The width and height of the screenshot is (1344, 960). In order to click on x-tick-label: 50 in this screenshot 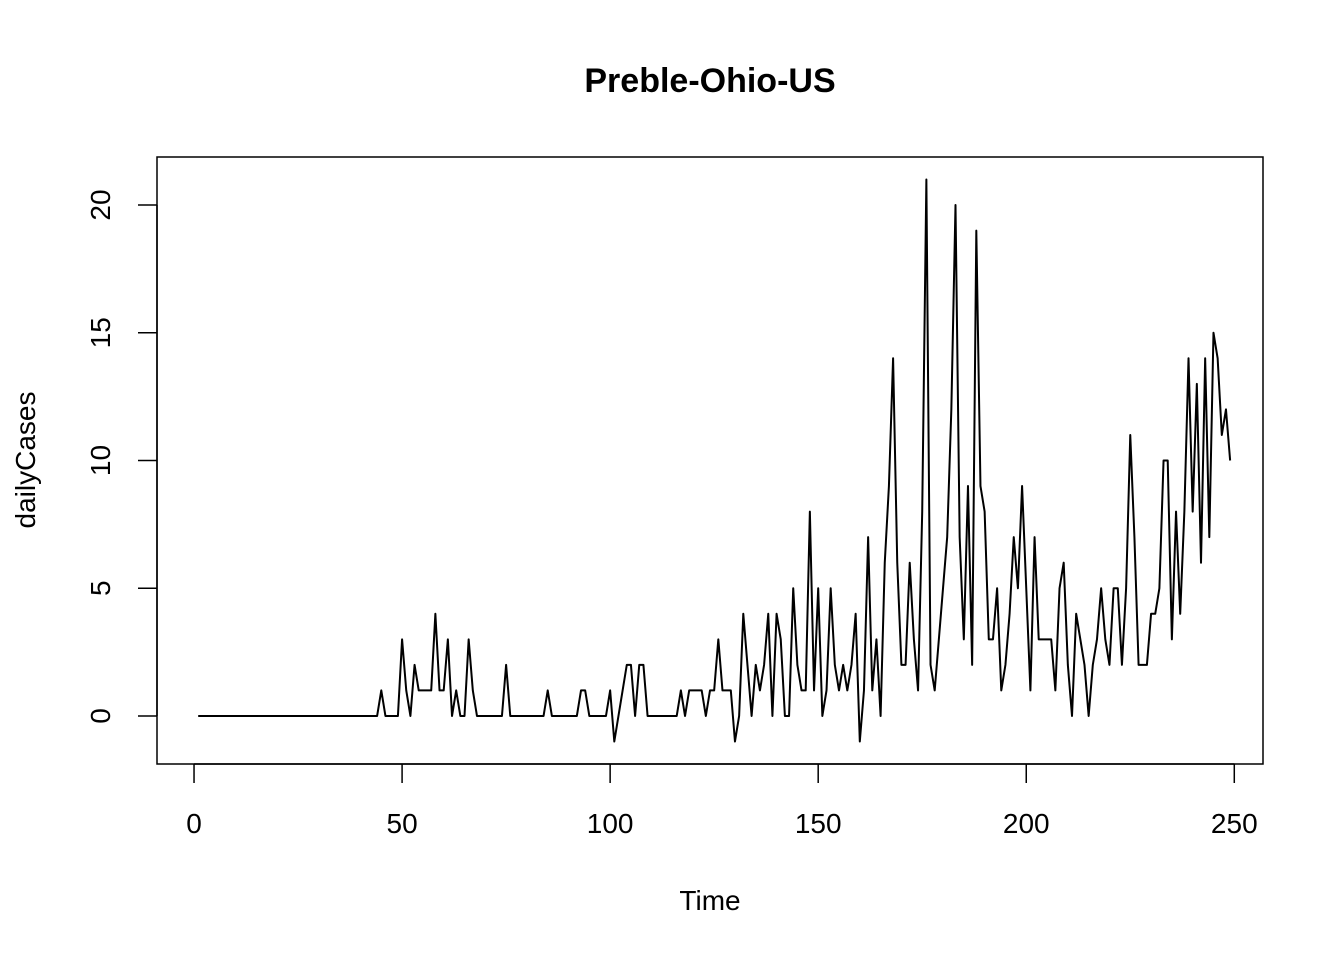, I will do `click(402, 823)`.